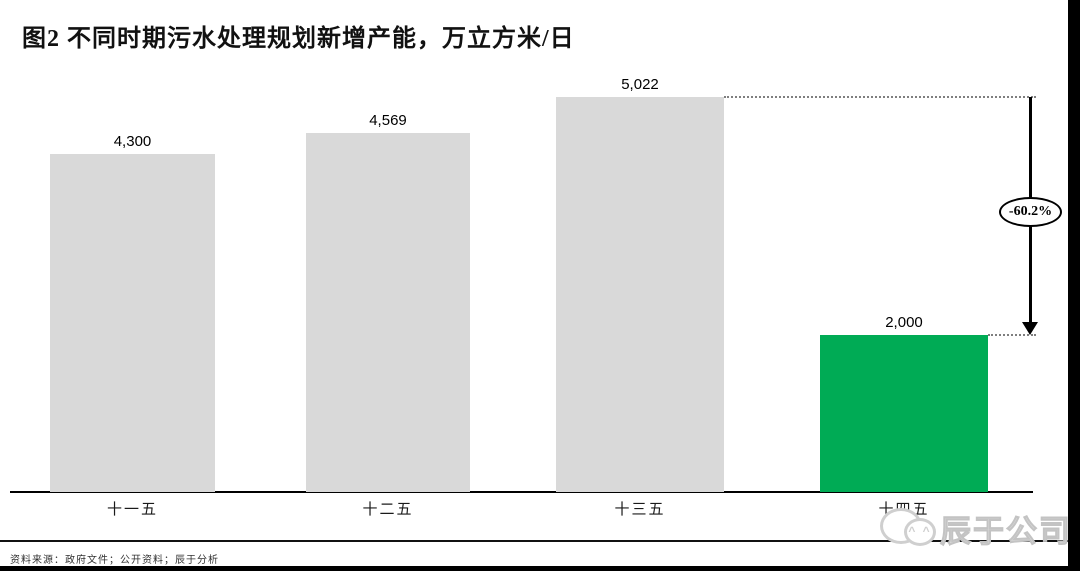 Image resolution: width=1080 pixels, height=571 pixels. What do you see at coordinates (1030, 328) in the screenshot?
I see `decline-arrow-head-icon` at bounding box center [1030, 328].